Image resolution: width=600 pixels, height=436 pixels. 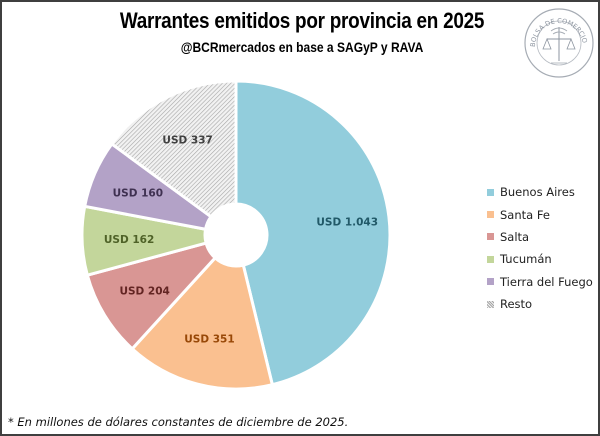 What do you see at coordinates (490, 259) in the screenshot?
I see `legend-swatch-tucuman` at bounding box center [490, 259].